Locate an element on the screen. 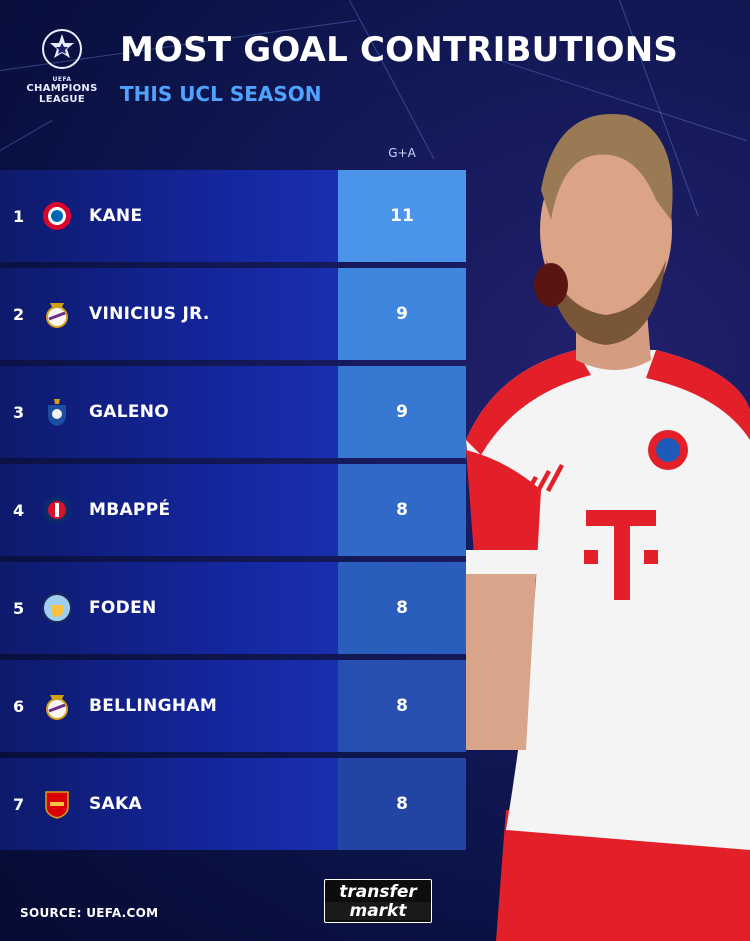  row-player-name: FODEN is located at coordinates (123, 608).